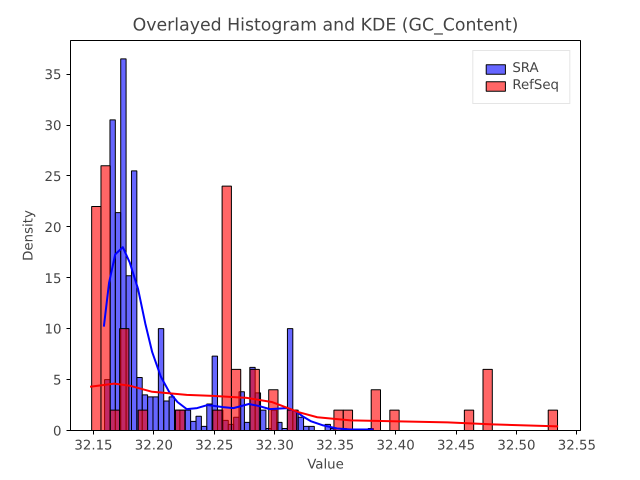 The width and height of the screenshot is (640, 480). Describe the element at coordinates (53, 76) in the screenshot. I see `y-tick-label: 35` at that location.